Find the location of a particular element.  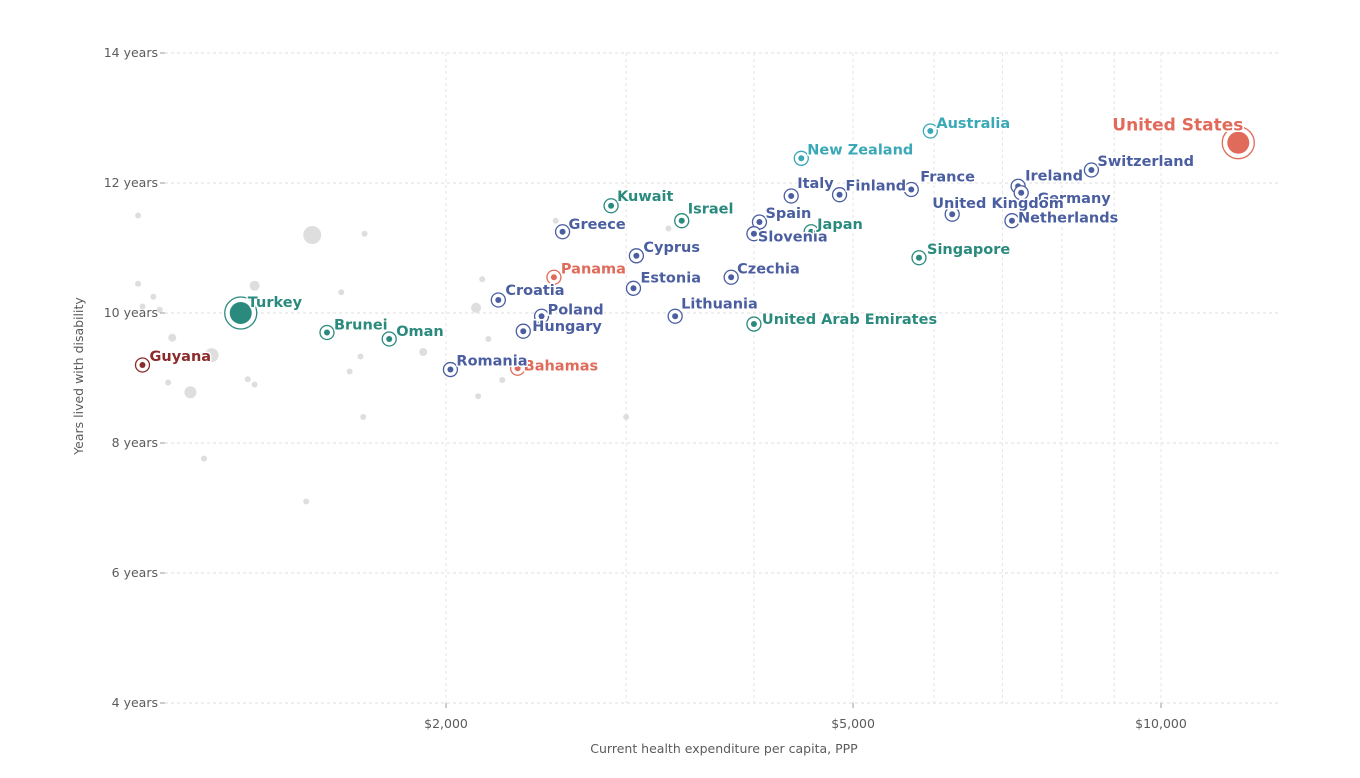

point-label: Hungary is located at coordinates (567, 327).